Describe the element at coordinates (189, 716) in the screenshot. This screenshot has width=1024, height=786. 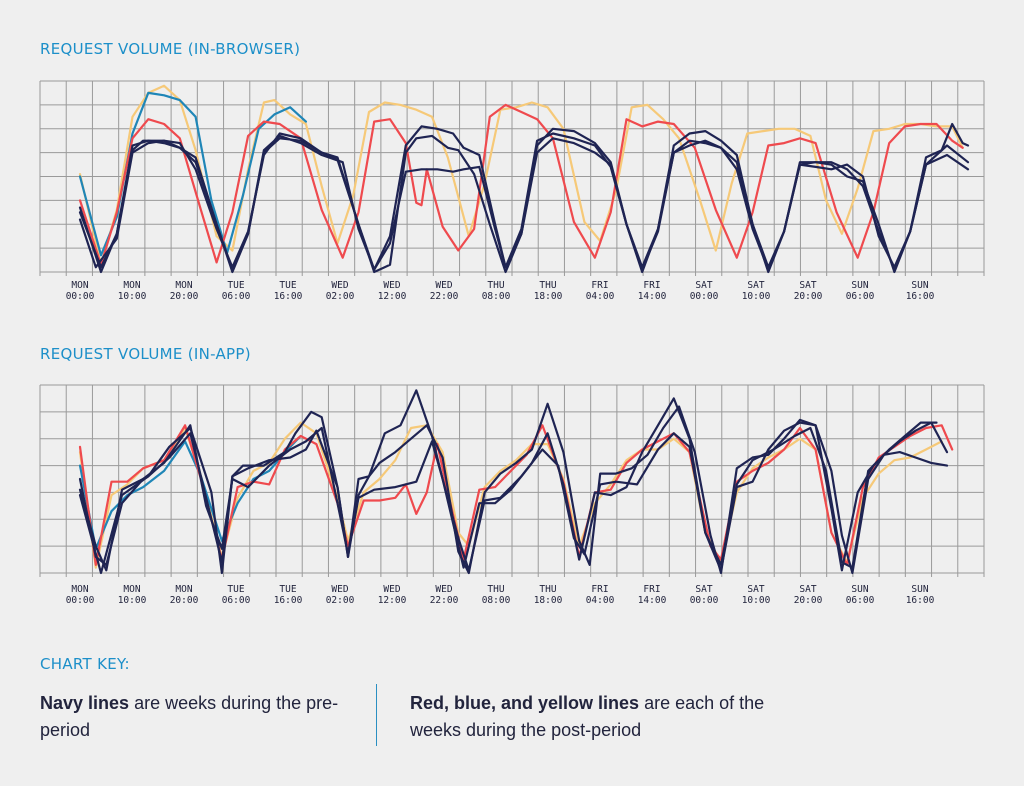
I see `key-navy-rest: are weeks during the pre-period` at that location.